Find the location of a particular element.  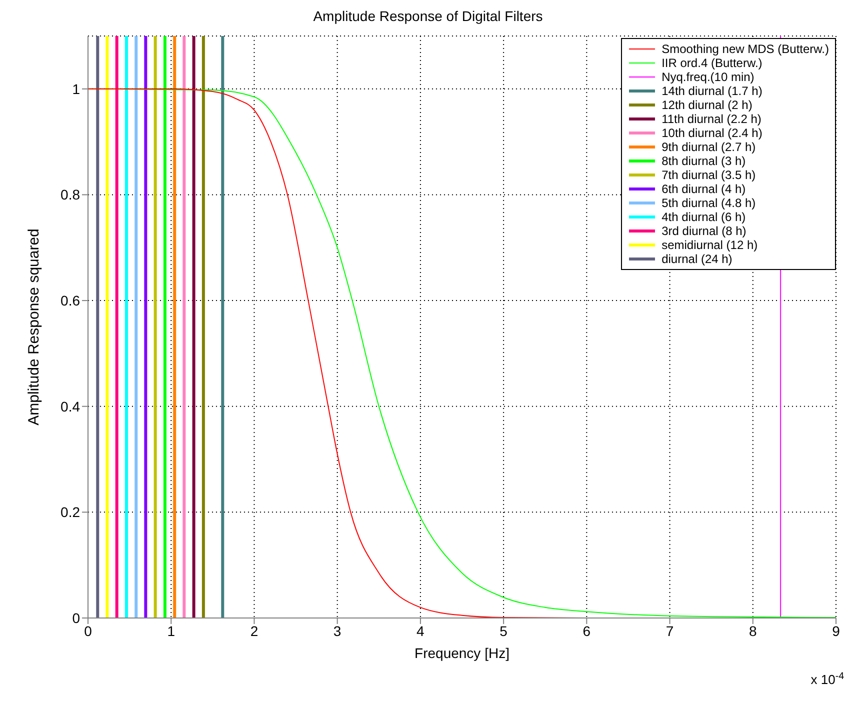

y-axis-title: Amplitude Response squared is located at coordinates (33, 327).